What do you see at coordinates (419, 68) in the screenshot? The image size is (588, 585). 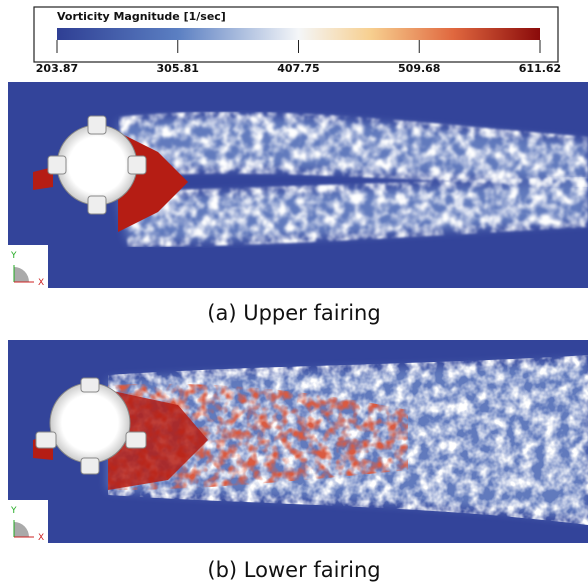 I see `tick-label: 509.68` at bounding box center [419, 68].